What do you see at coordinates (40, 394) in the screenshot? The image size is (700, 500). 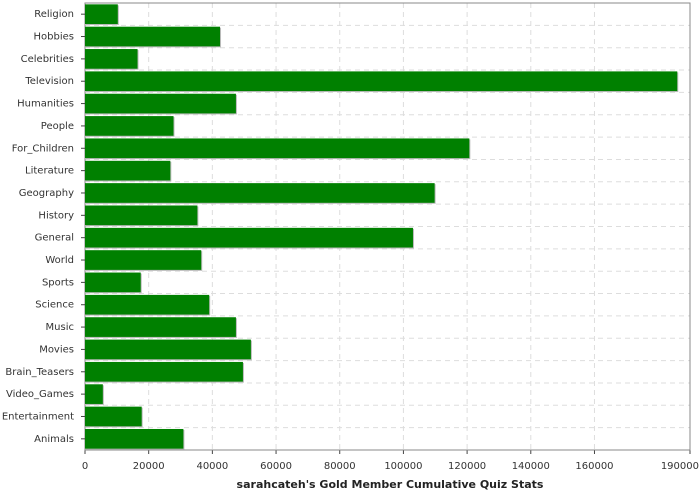 I see `y-tick-label: Video_Games` at bounding box center [40, 394].